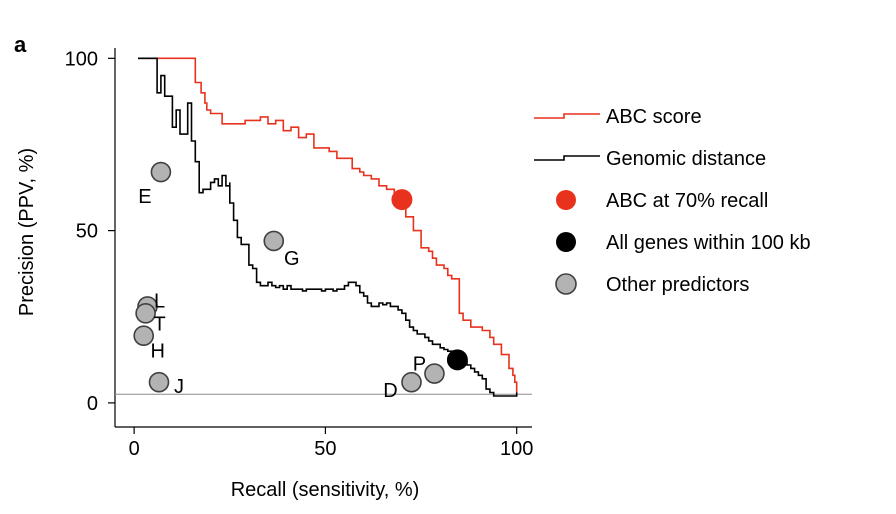  I want to click on predictor-label-e: E, so click(144, 197).